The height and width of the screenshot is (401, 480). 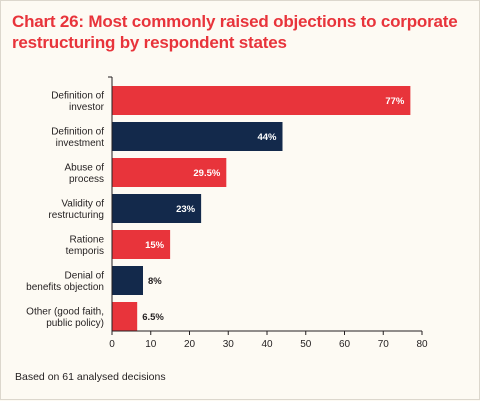 I want to click on x-tick-label: 0, so click(x=112, y=344).